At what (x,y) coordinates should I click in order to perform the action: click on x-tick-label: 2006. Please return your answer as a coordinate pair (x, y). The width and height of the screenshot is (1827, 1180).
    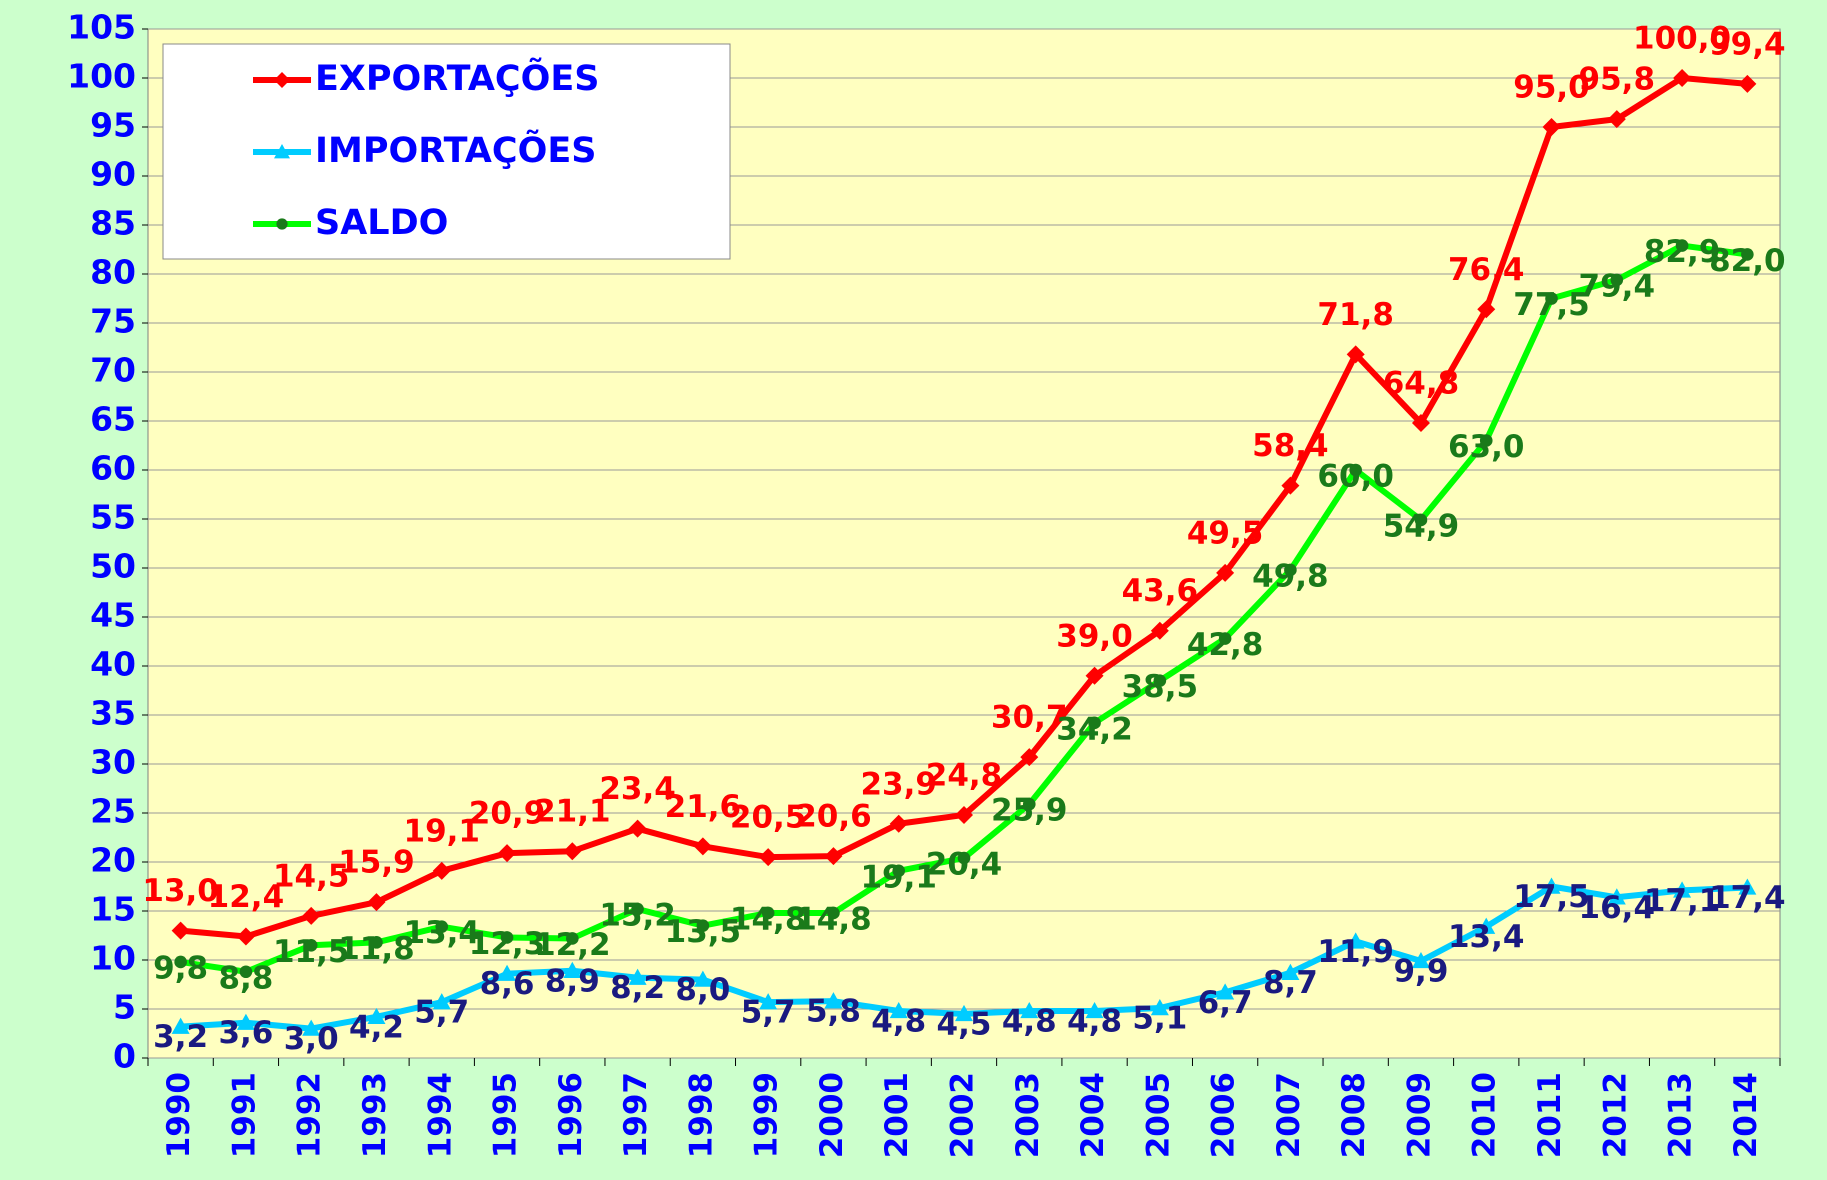
    Looking at the image, I should click on (1224, 1115).